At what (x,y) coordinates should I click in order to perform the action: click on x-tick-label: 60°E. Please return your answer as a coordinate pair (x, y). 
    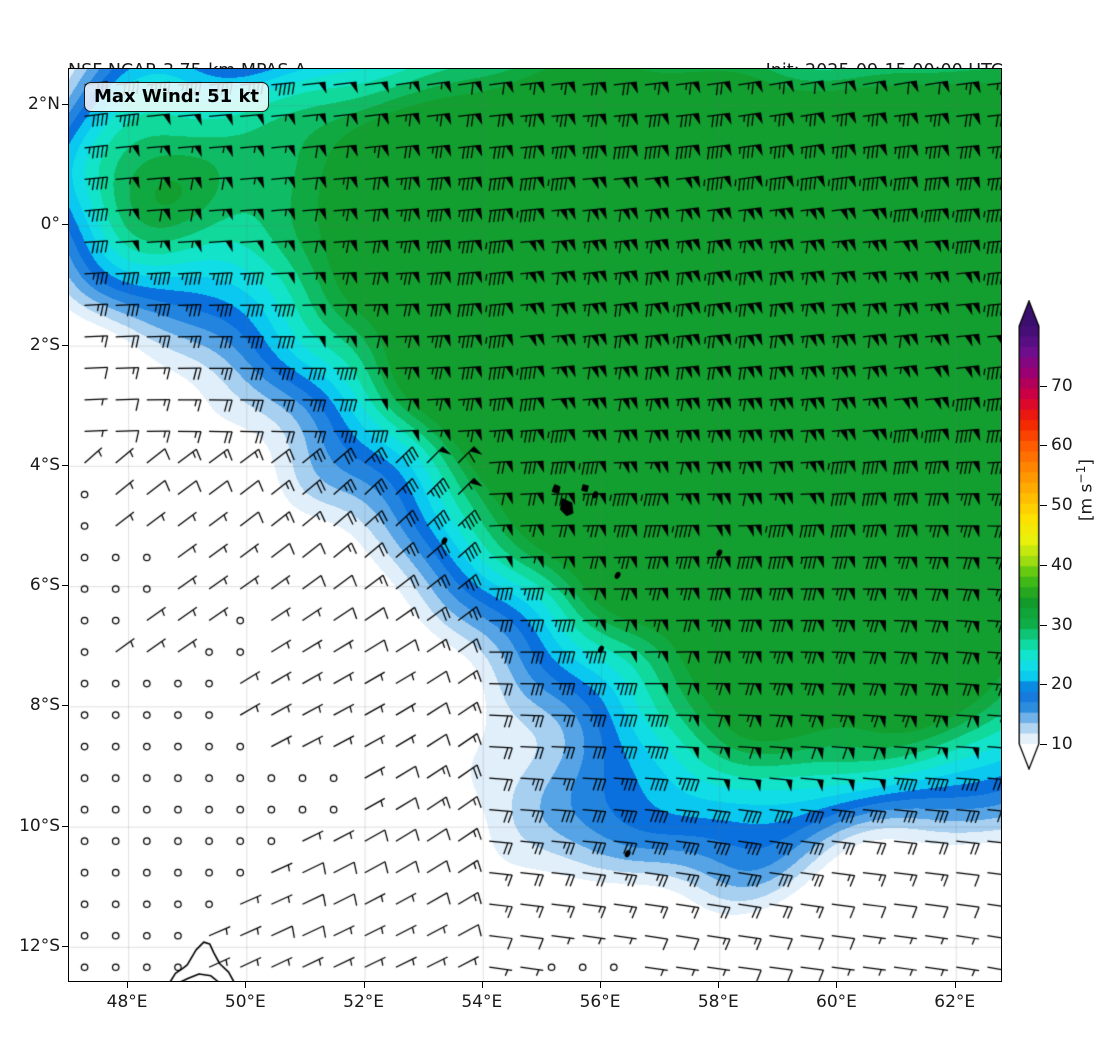
    Looking at the image, I should click on (836, 1002).